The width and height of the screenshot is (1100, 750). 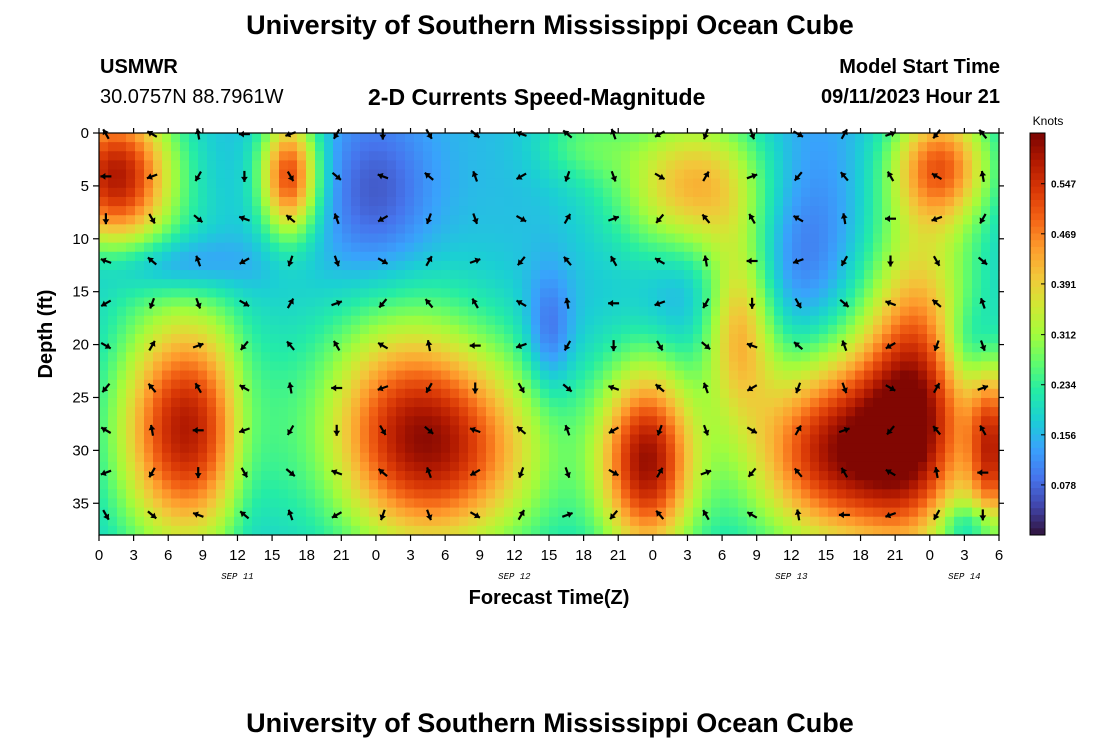 What do you see at coordinates (798, 218) in the screenshot?
I see `current-arrow` at bounding box center [798, 218].